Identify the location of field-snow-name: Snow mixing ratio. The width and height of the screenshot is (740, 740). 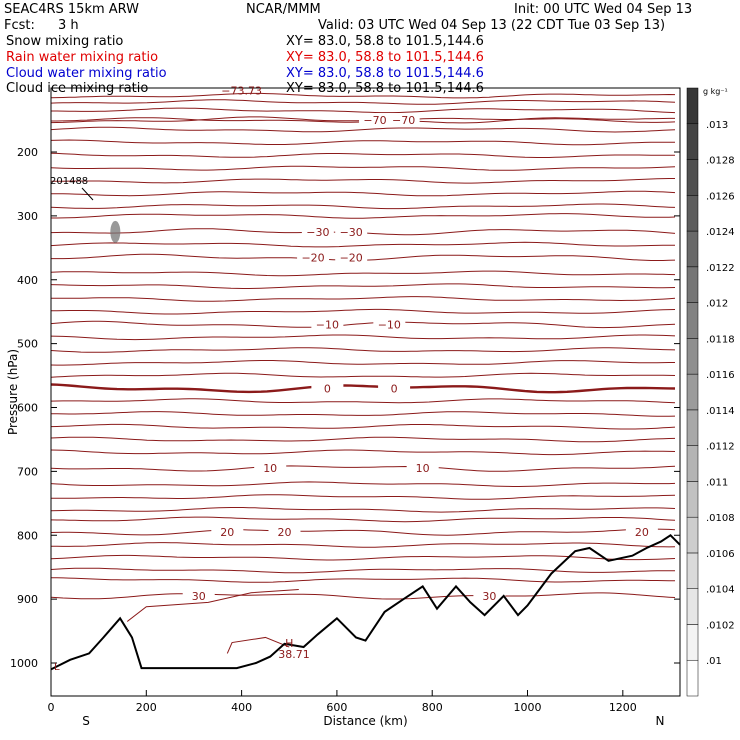
(65, 41).